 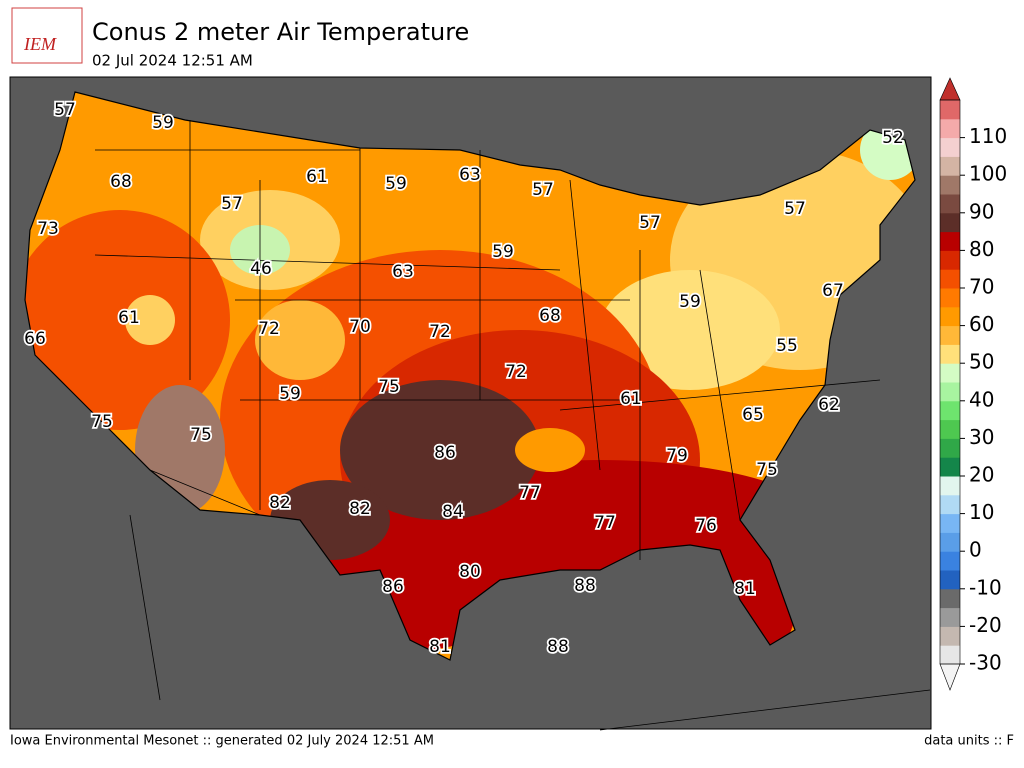 I want to click on logo-text: IEM, so click(x=40, y=44).